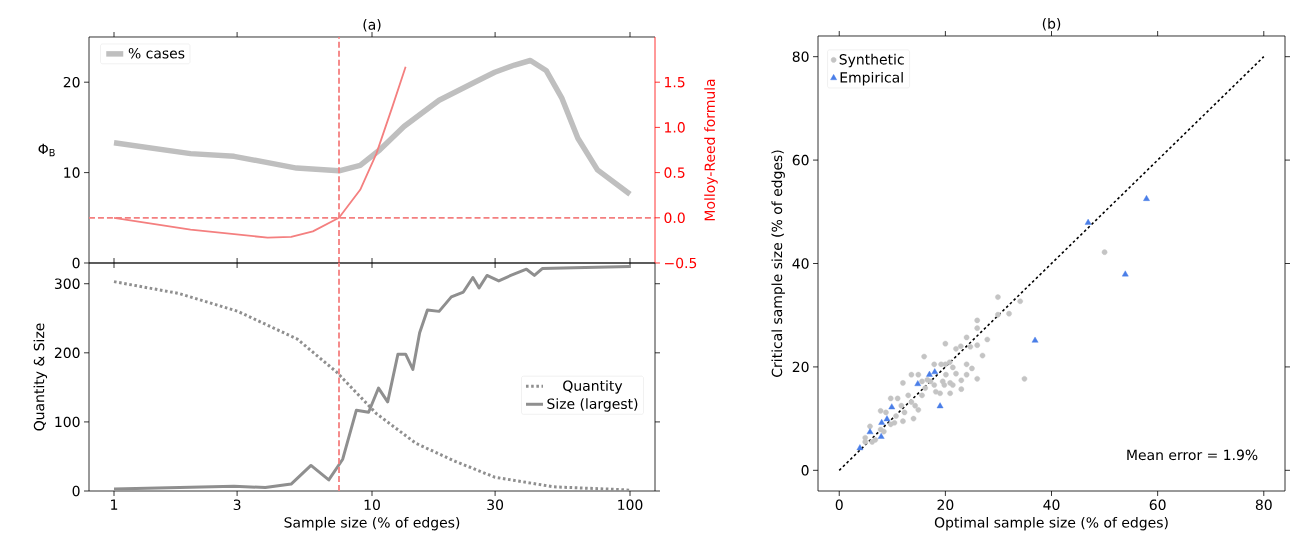  Describe the element at coordinates (46, 150) in the screenshot. I see `y-axis-title: Φ$_{B}$` at that location.